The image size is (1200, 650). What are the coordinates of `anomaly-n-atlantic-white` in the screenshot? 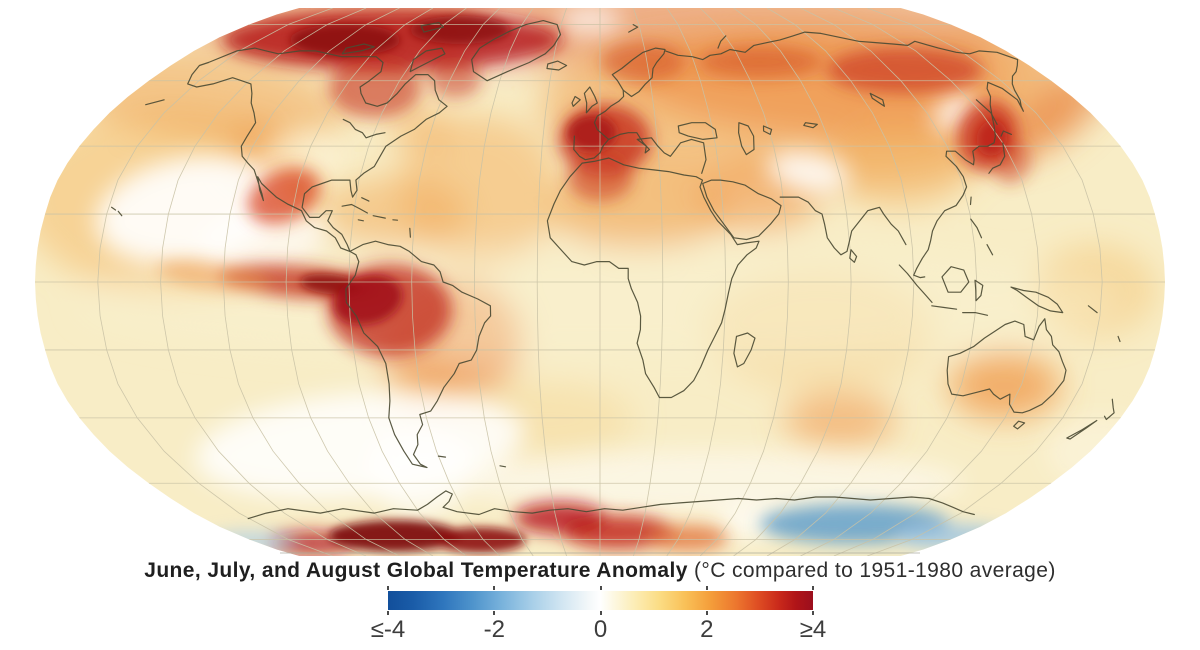 It's located at (590, 21).